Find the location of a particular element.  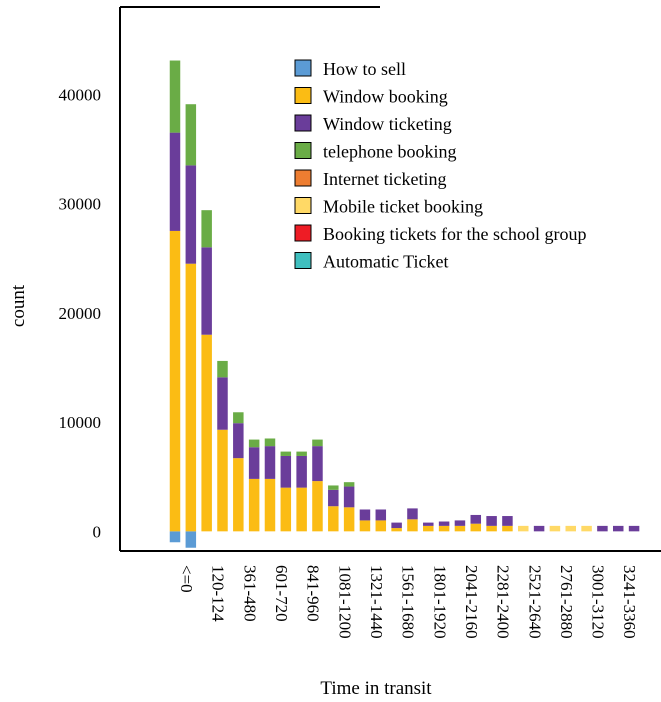

x-tick-label-14: 1561-1680 is located at coordinates (408, 602).